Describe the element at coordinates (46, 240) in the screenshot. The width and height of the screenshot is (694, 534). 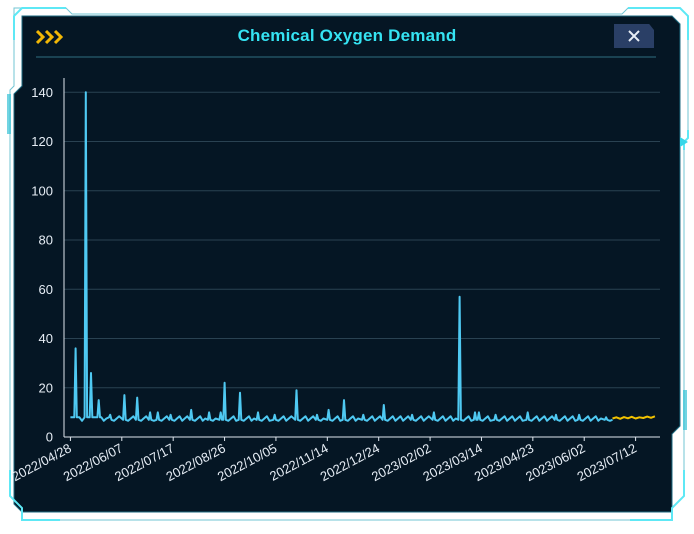
I see `y-tick-label: 80` at that location.